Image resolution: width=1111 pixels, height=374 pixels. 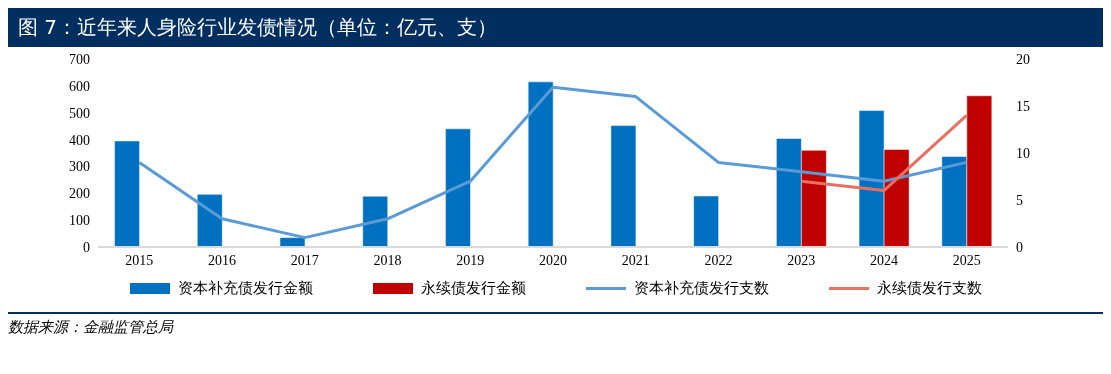 What do you see at coordinates (304, 260) in the screenshot?
I see `x-tick-label: 2017` at bounding box center [304, 260].